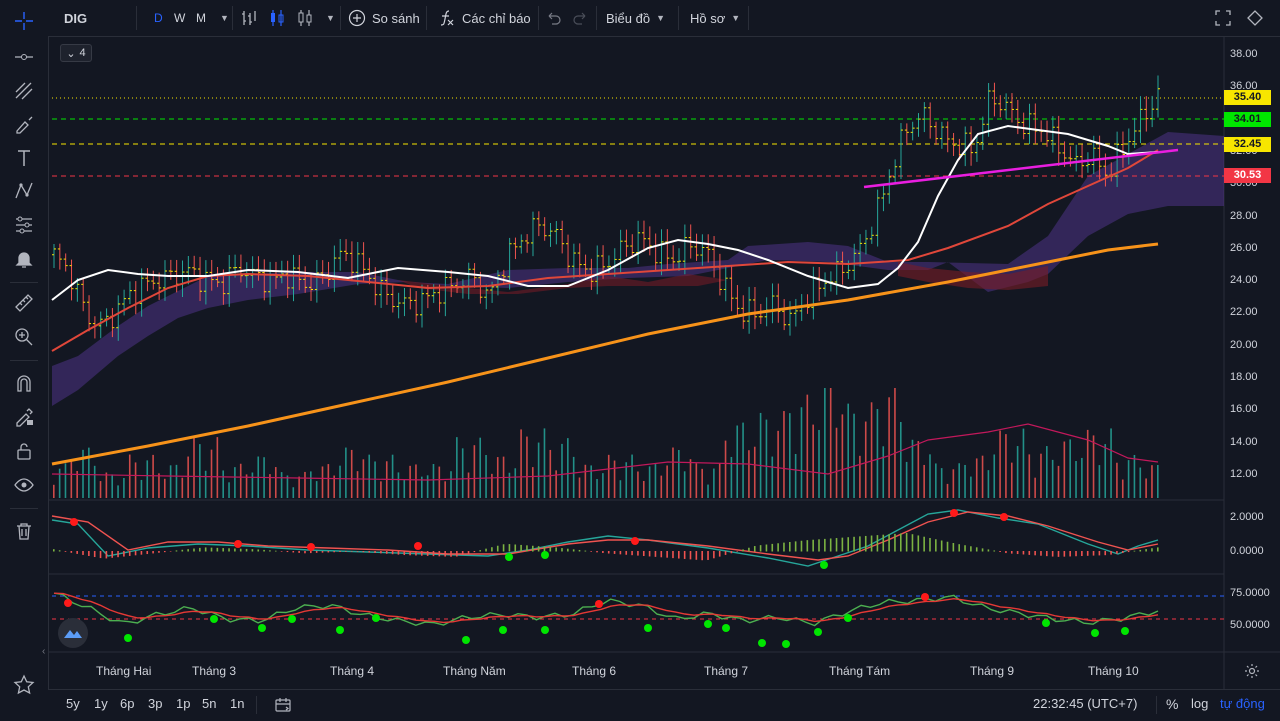 Image resolution: width=1280 pixels, height=721 pixels. I want to click on eye-icon, so click(24, 485).